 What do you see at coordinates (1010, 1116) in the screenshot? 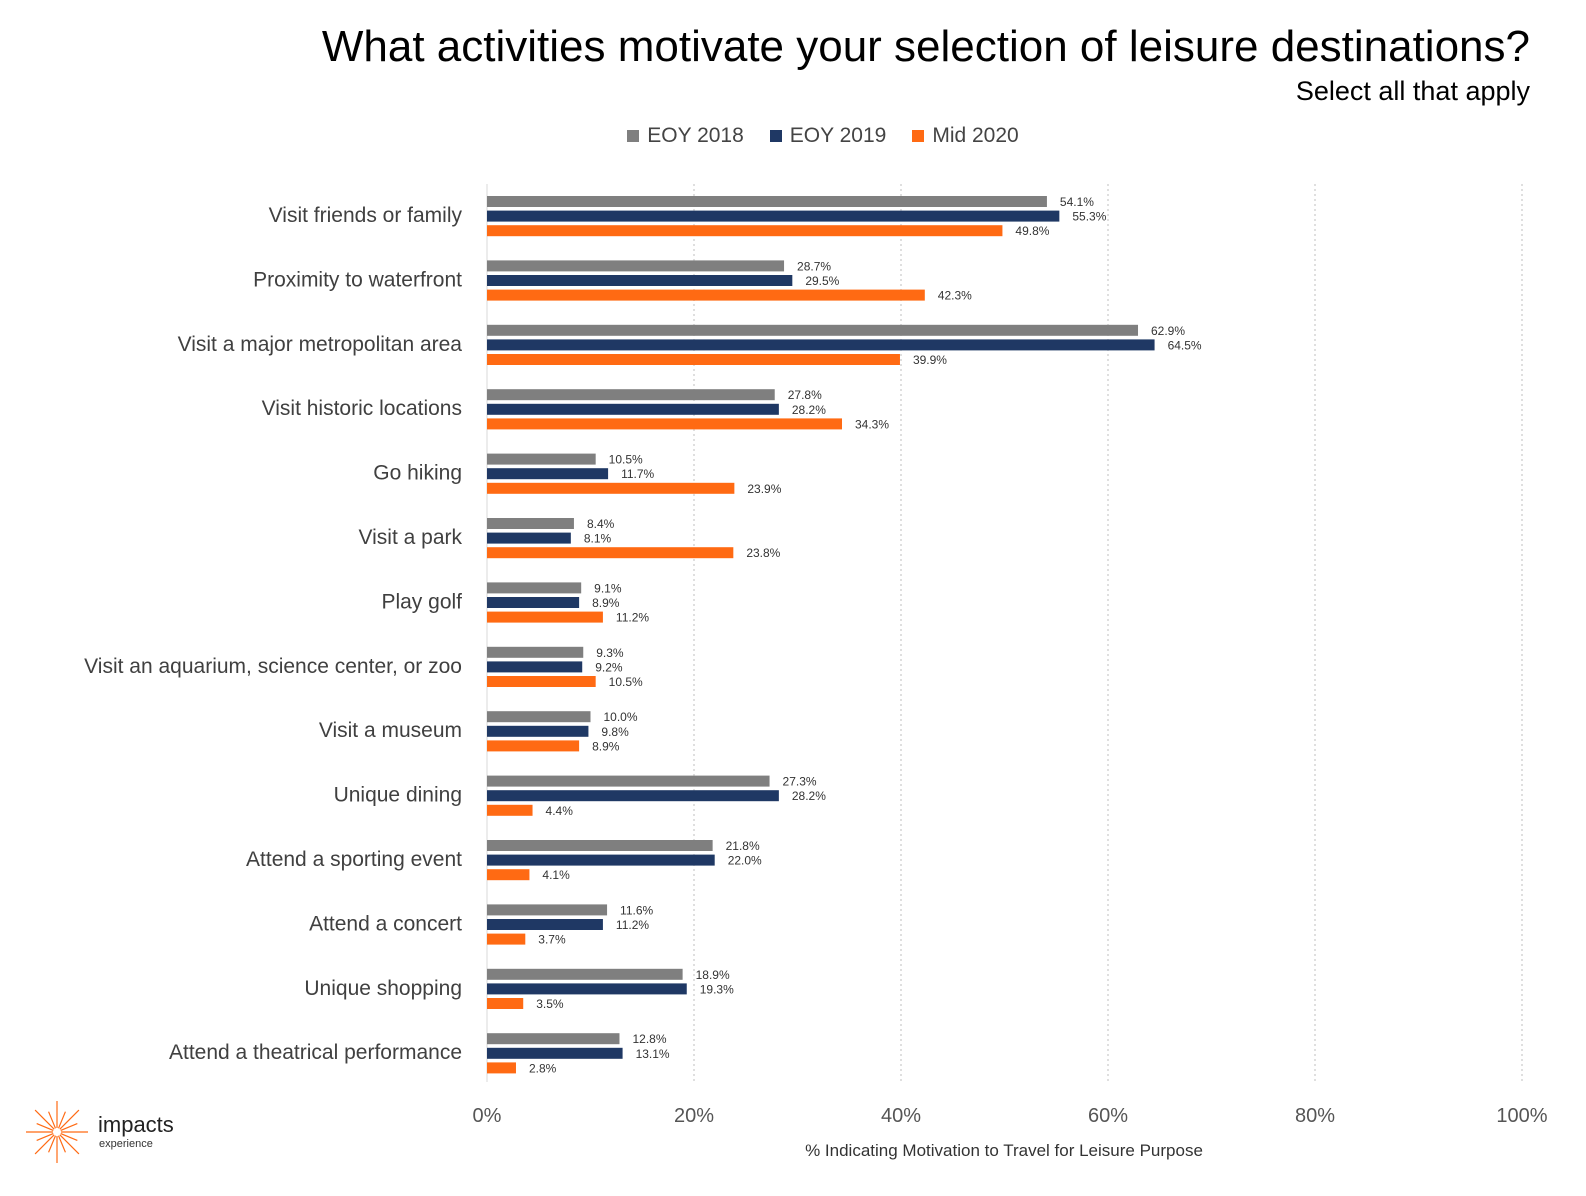
I see `x-tick-labels: 0% 20% 40% 60% 80% 100%` at bounding box center [1010, 1116].